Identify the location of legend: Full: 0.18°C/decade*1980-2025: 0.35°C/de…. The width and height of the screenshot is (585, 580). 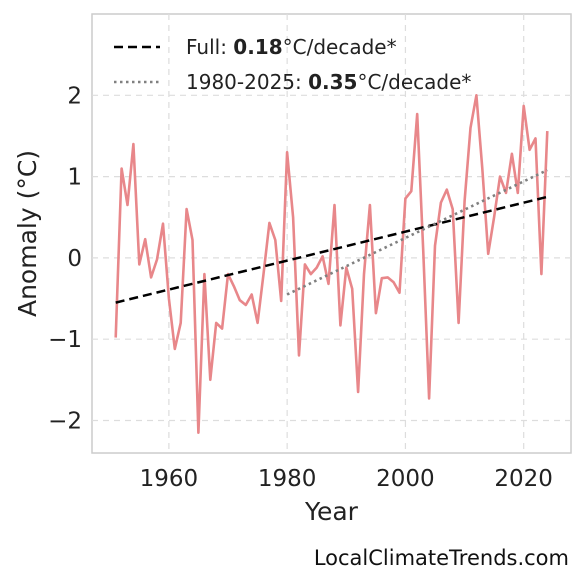
(292, 64).